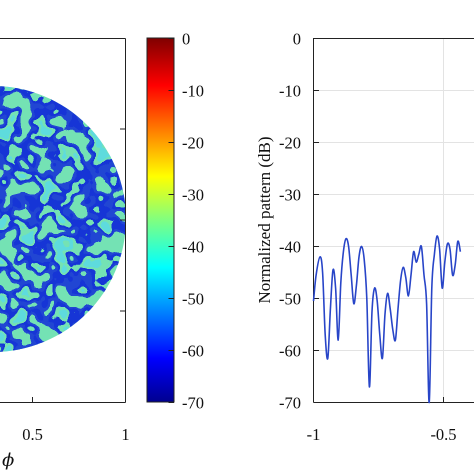 This screenshot has width=474, height=474. I want to click on colorbar-ticks: 0 -10 -20 -30 -40 -50 -60 -70, so click(186, 221).